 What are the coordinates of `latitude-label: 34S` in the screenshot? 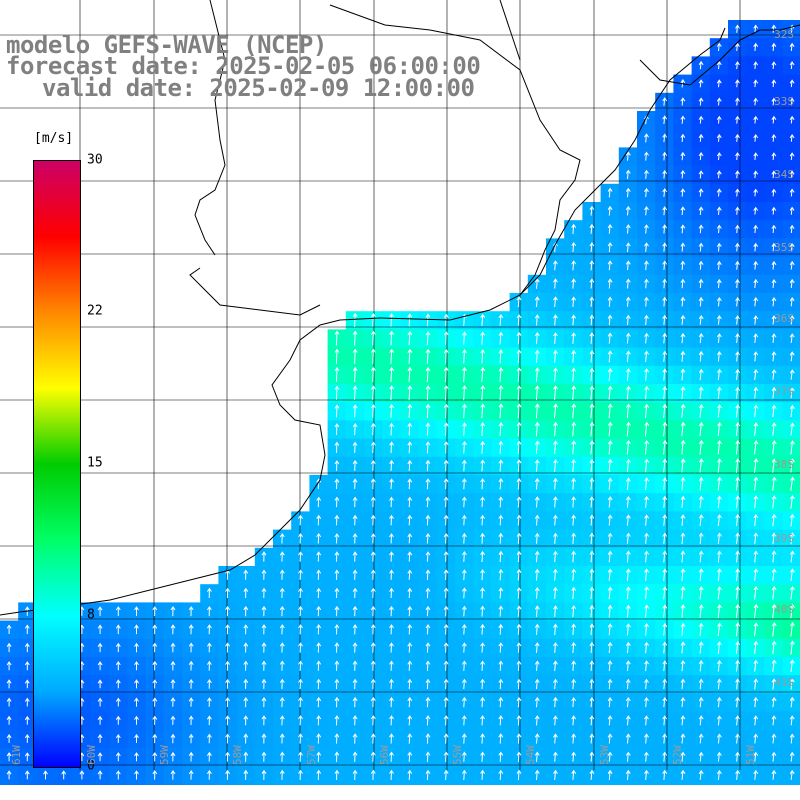 It's located at (784, 174).